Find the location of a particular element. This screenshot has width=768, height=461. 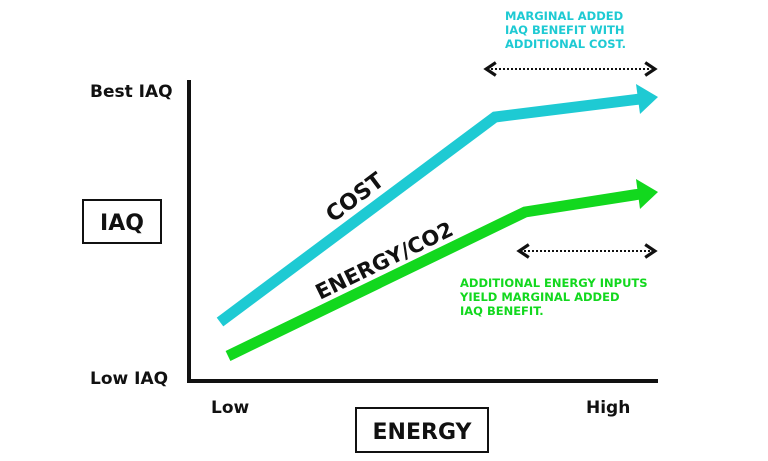

best-iaq-label: Best IAQ is located at coordinates (131, 92).